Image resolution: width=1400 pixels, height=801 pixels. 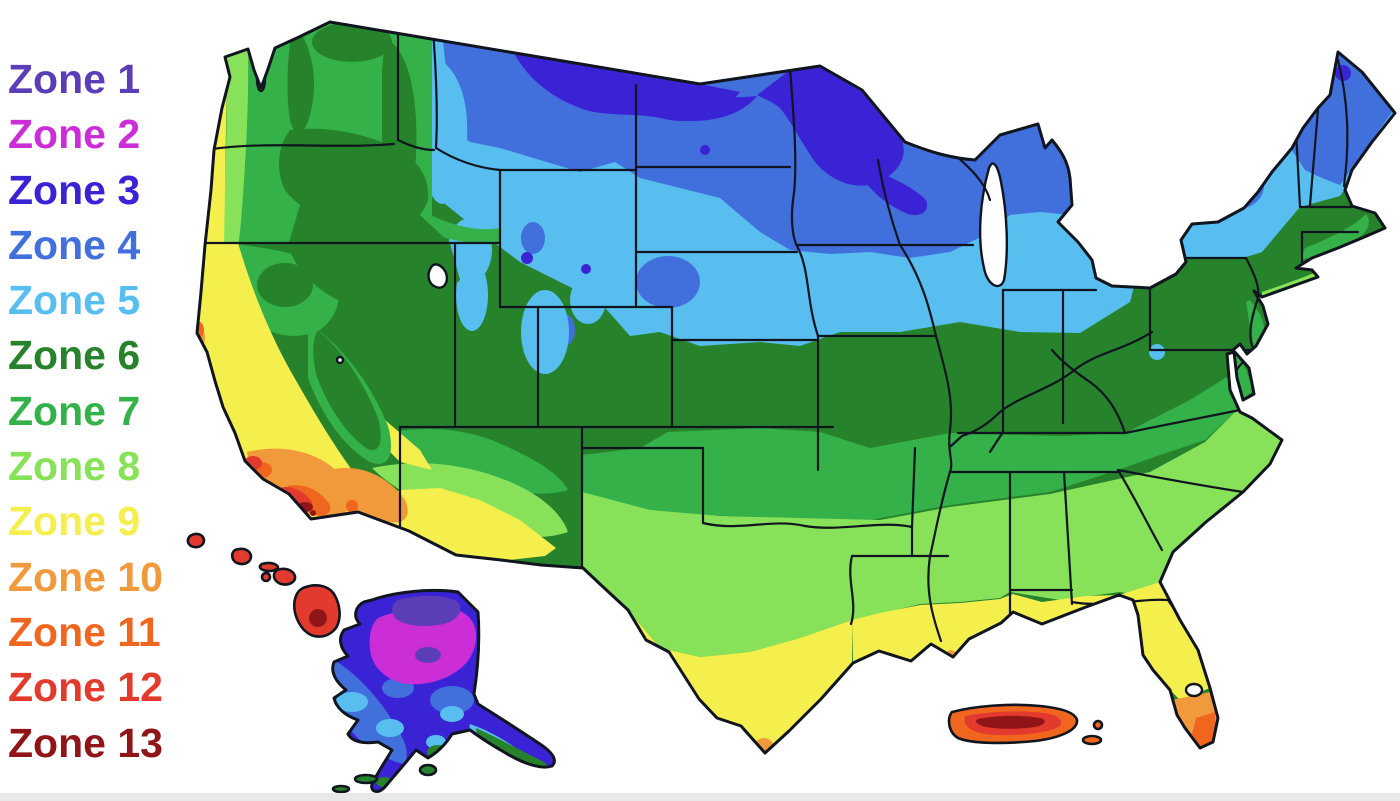 I want to click on vieques-island, so click(x=1092, y=740).